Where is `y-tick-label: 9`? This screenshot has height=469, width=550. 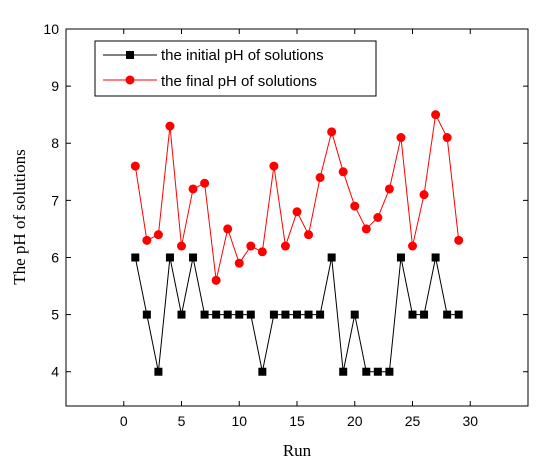 y-tick-label: 9 is located at coordinates (55, 86).